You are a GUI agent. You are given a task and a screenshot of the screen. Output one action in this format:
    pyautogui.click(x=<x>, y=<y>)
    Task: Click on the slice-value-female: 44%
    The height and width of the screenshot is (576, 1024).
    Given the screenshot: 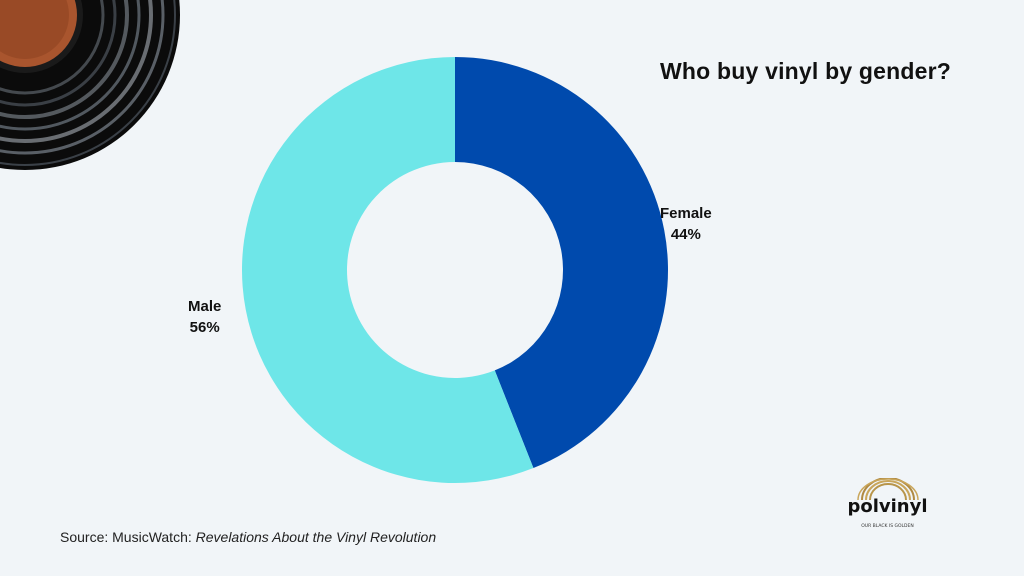 What is the action you would take?
    pyautogui.click(x=685, y=234)
    